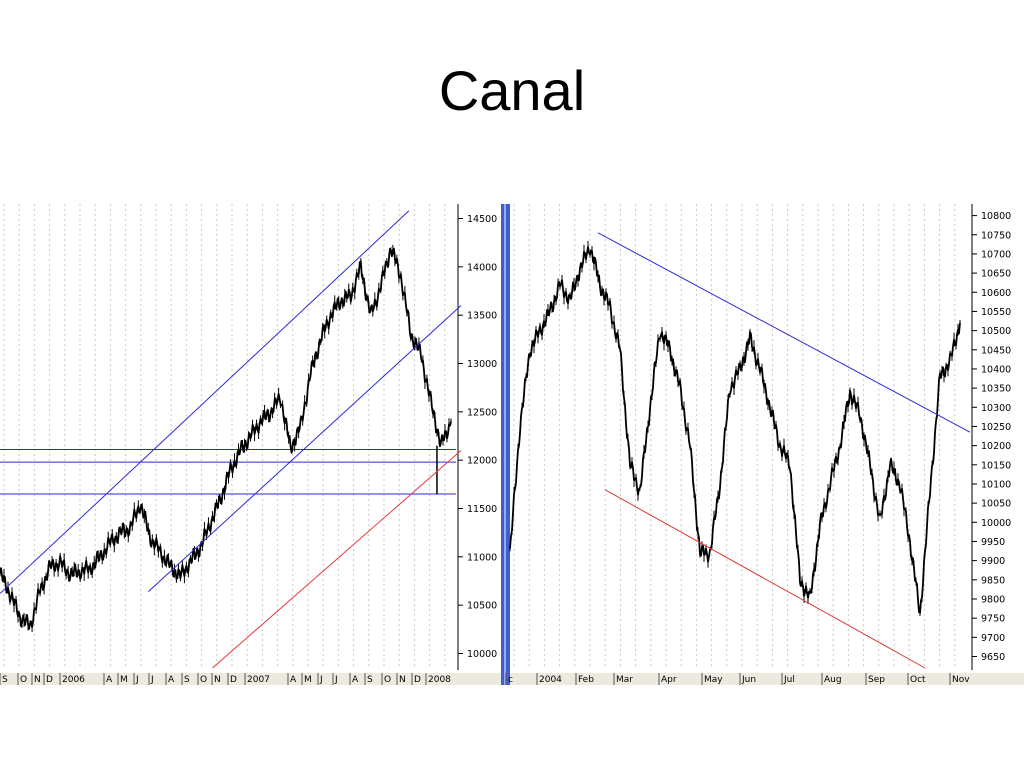 The width and height of the screenshot is (1024, 768). I want to click on y-tick-label: 14500, so click(482, 219).